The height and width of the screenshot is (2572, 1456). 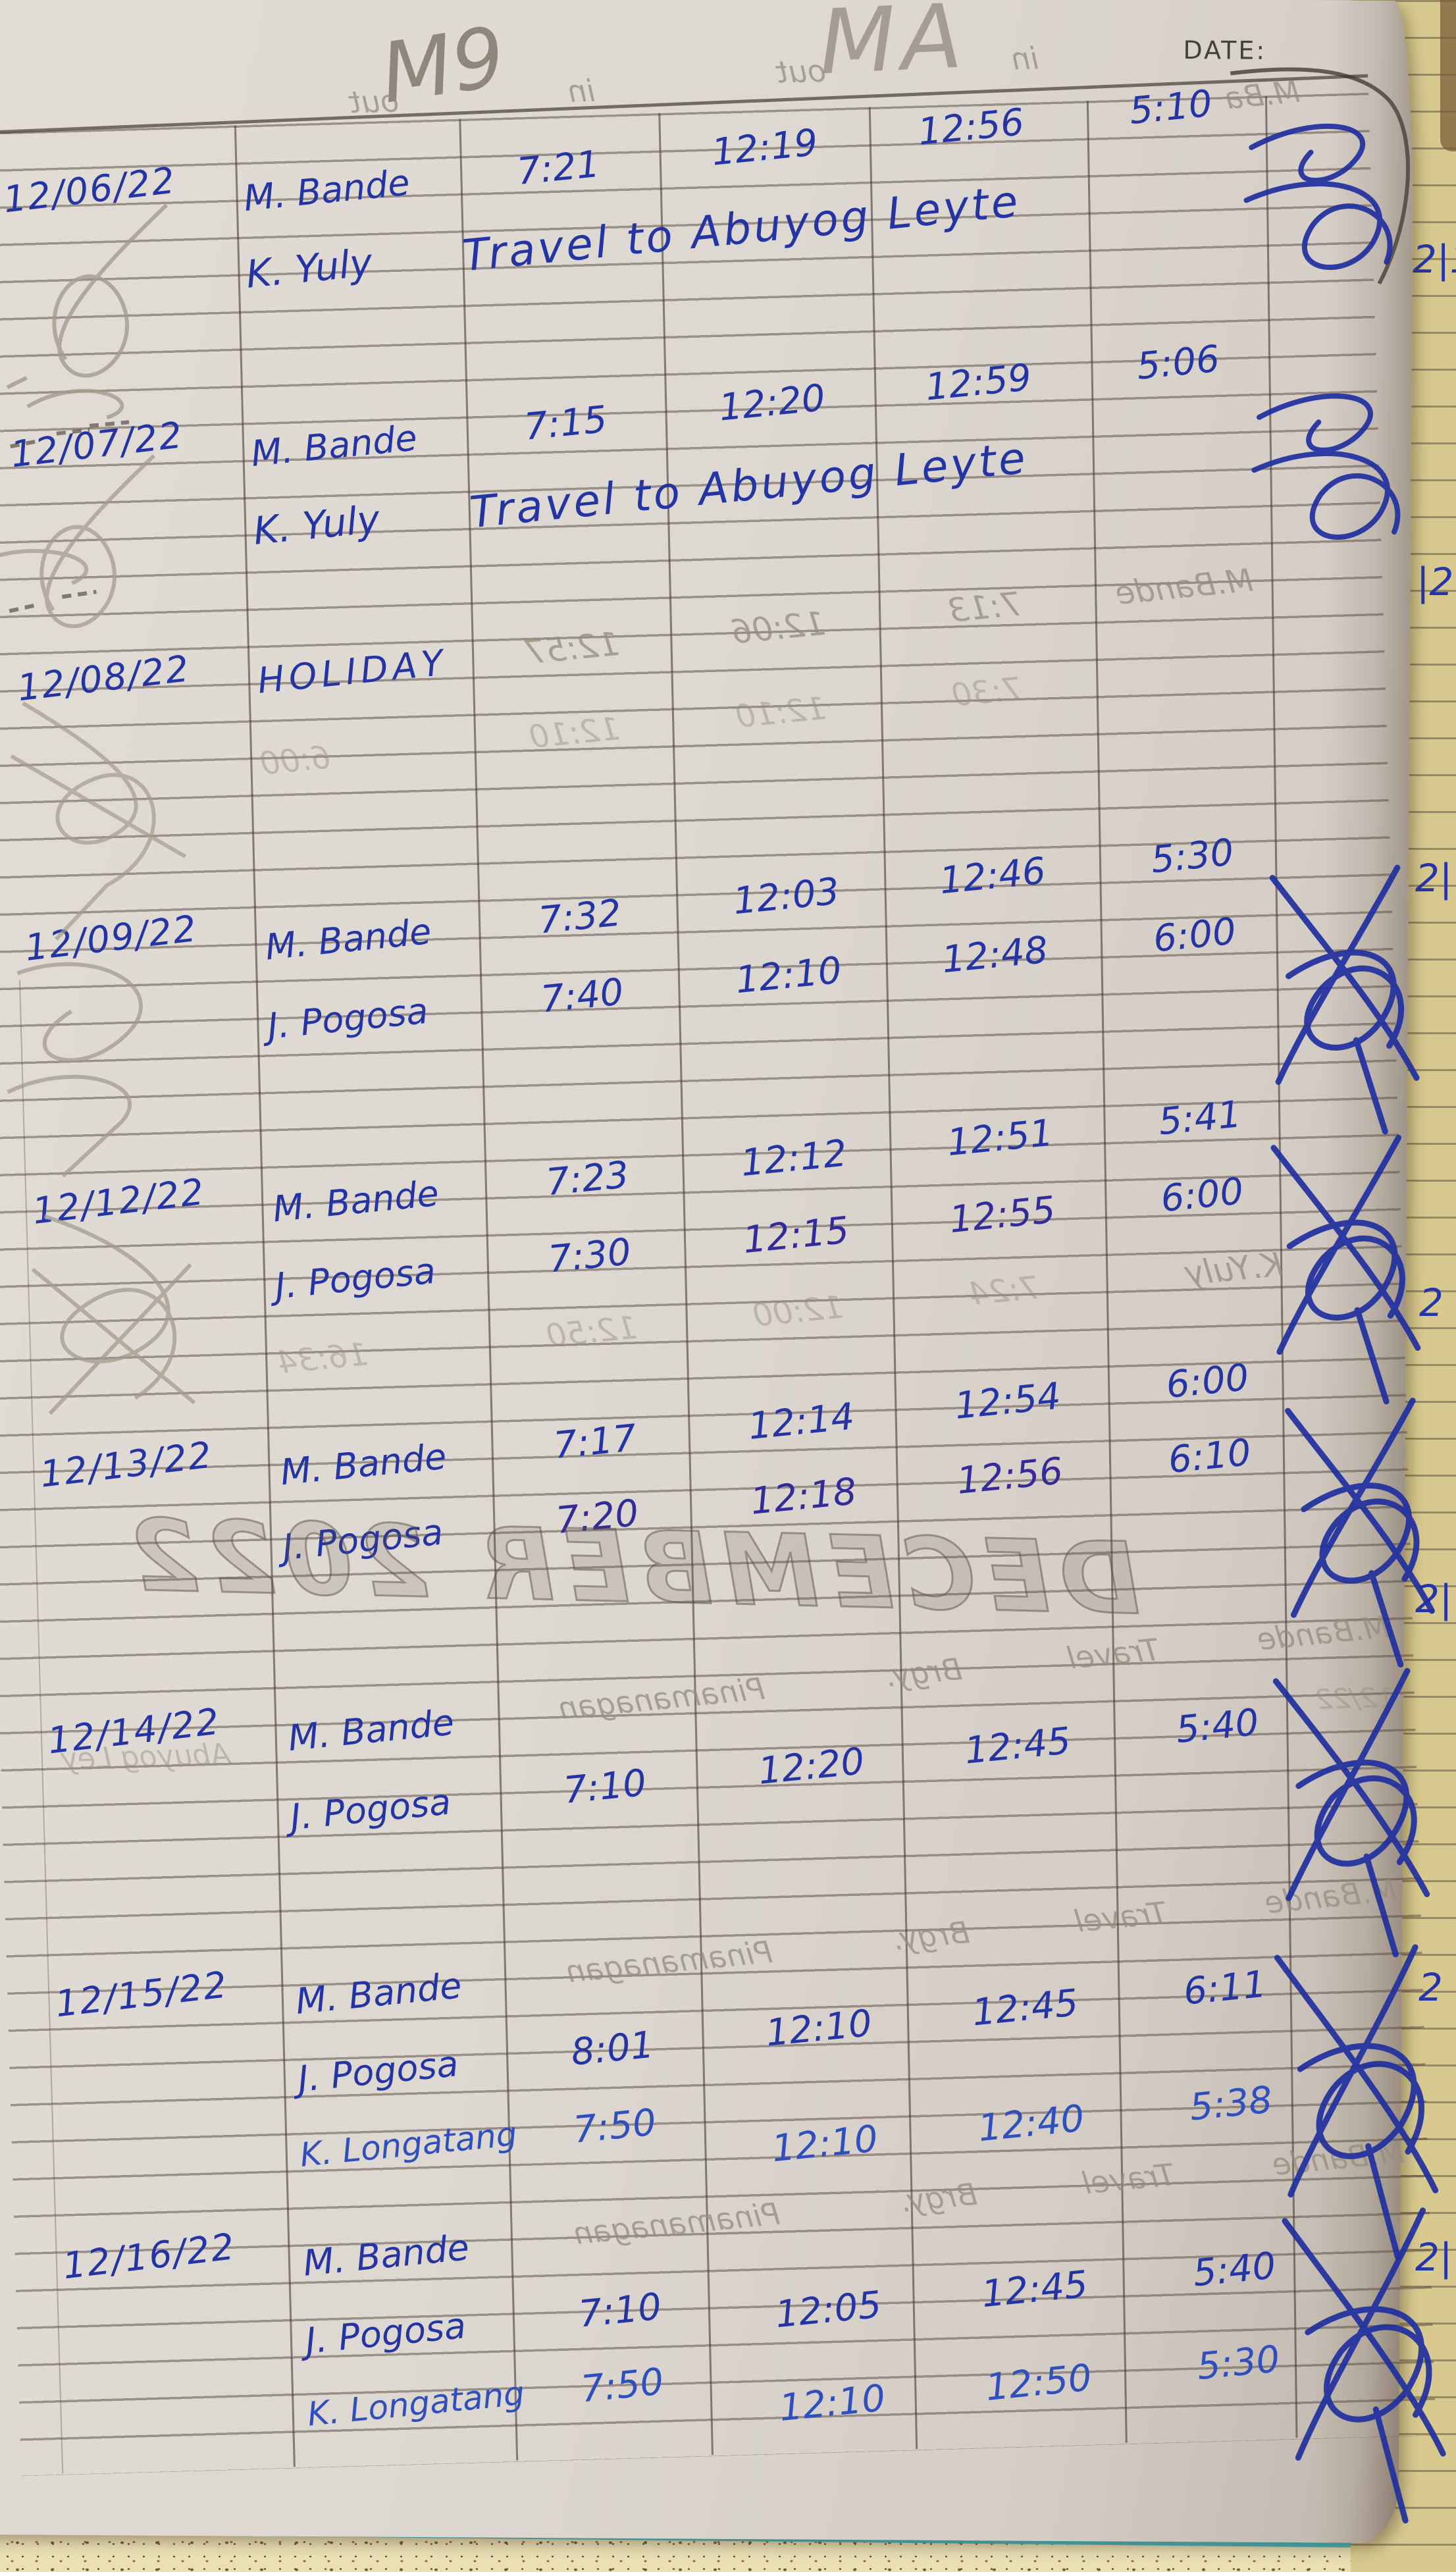 I want to click on ghost-time: 7:13, so click(x=985, y=608).